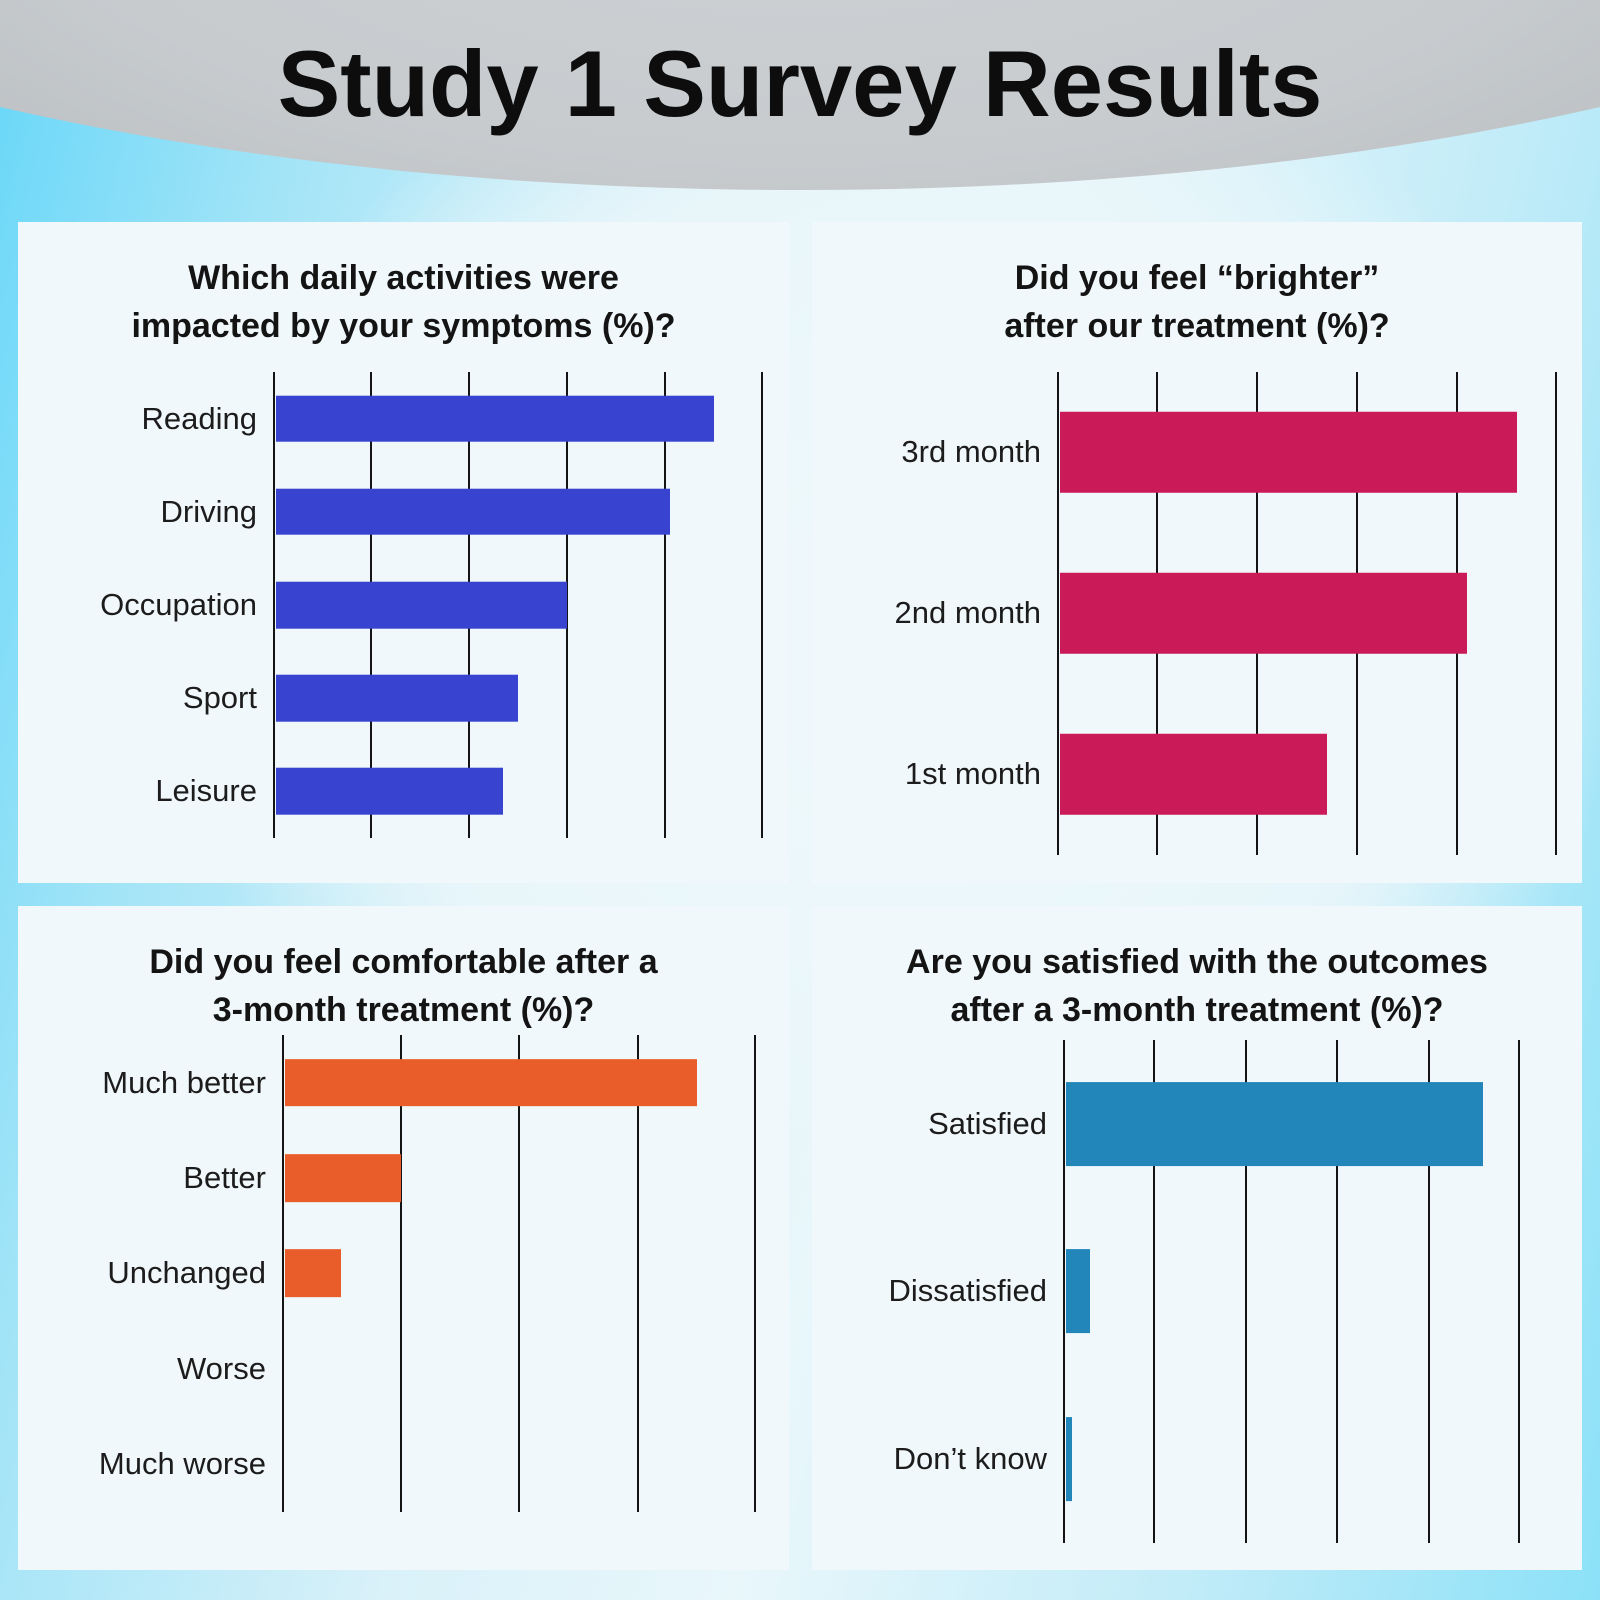  I want to click on chart-plot-area: Reading Driving Occupation Sport Leisure, so click(431, 605).